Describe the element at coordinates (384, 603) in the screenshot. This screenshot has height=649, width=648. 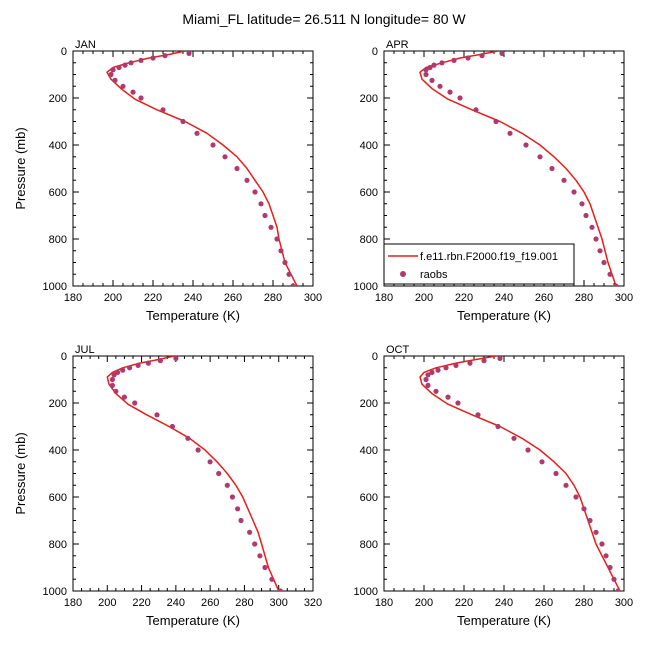
I see `x-tick-label: 180` at that location.